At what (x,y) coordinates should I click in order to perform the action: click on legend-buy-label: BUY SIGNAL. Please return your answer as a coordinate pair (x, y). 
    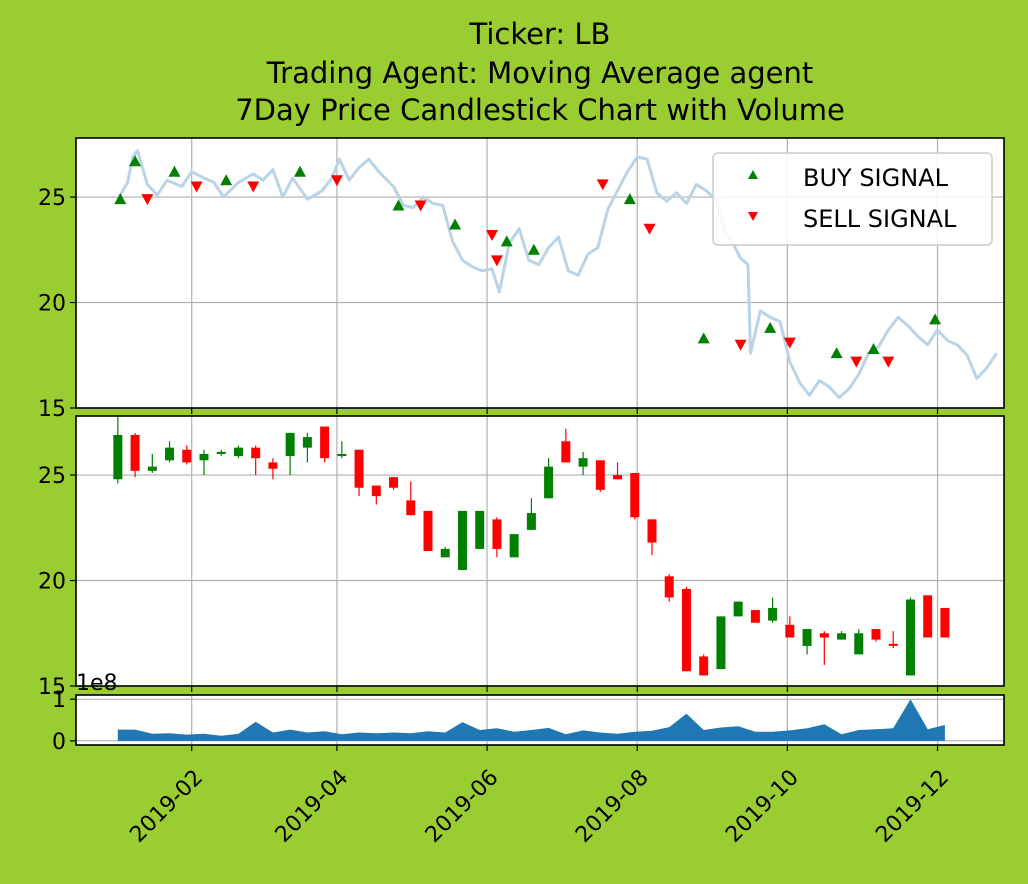
    Looking at the image, I should click on (876, 178).